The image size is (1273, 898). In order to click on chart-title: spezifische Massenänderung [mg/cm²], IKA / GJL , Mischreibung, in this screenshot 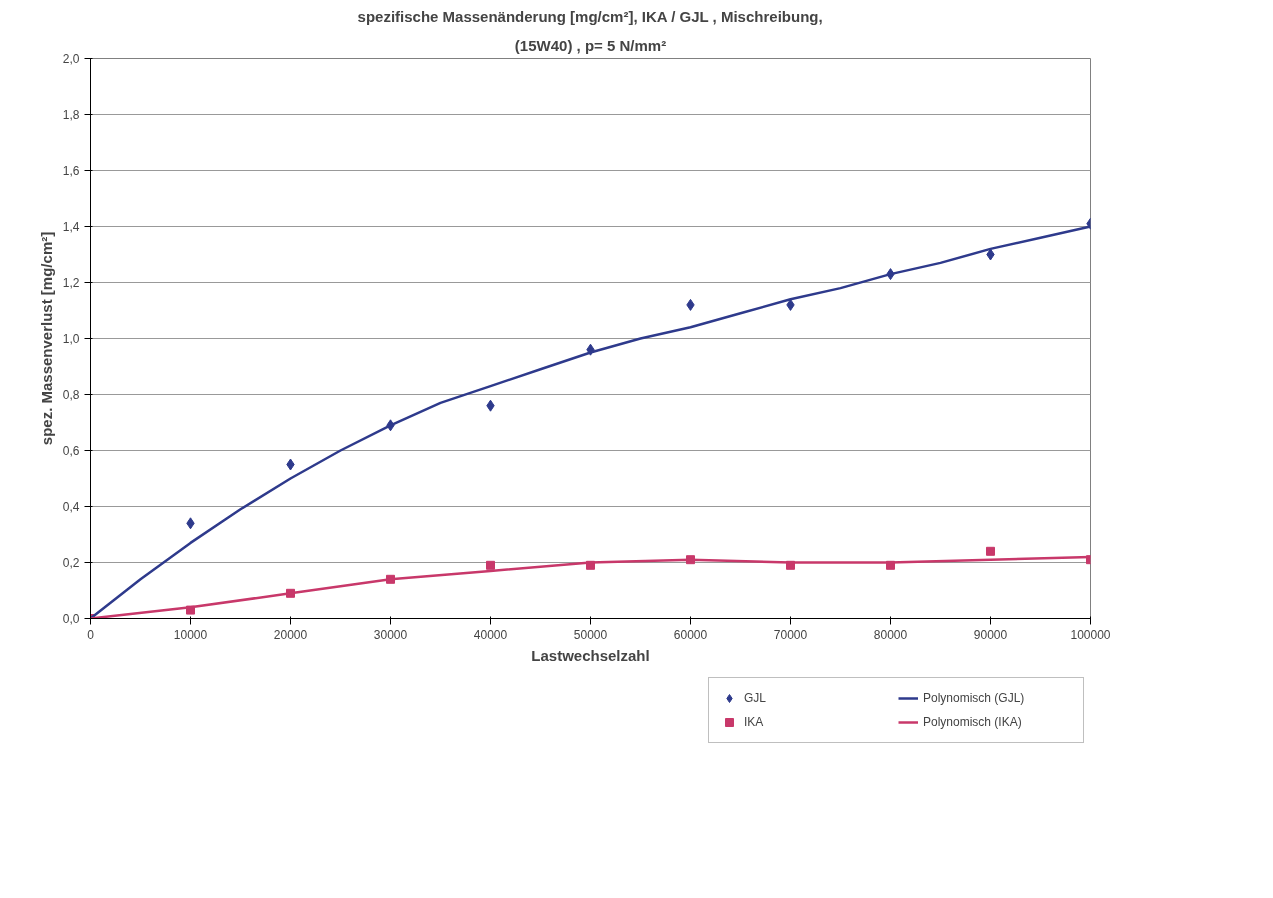, I will do `click(590, 16)`.